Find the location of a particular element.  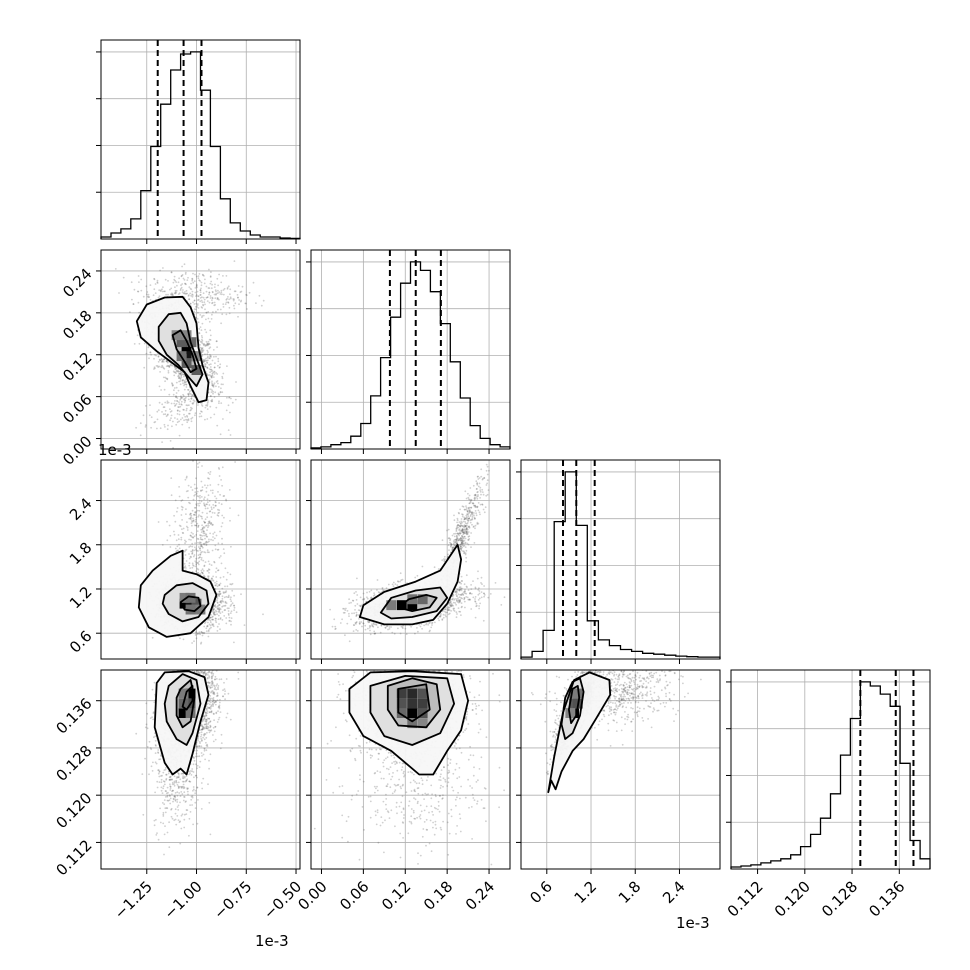

density-cell is located at coordinates (190, 603).